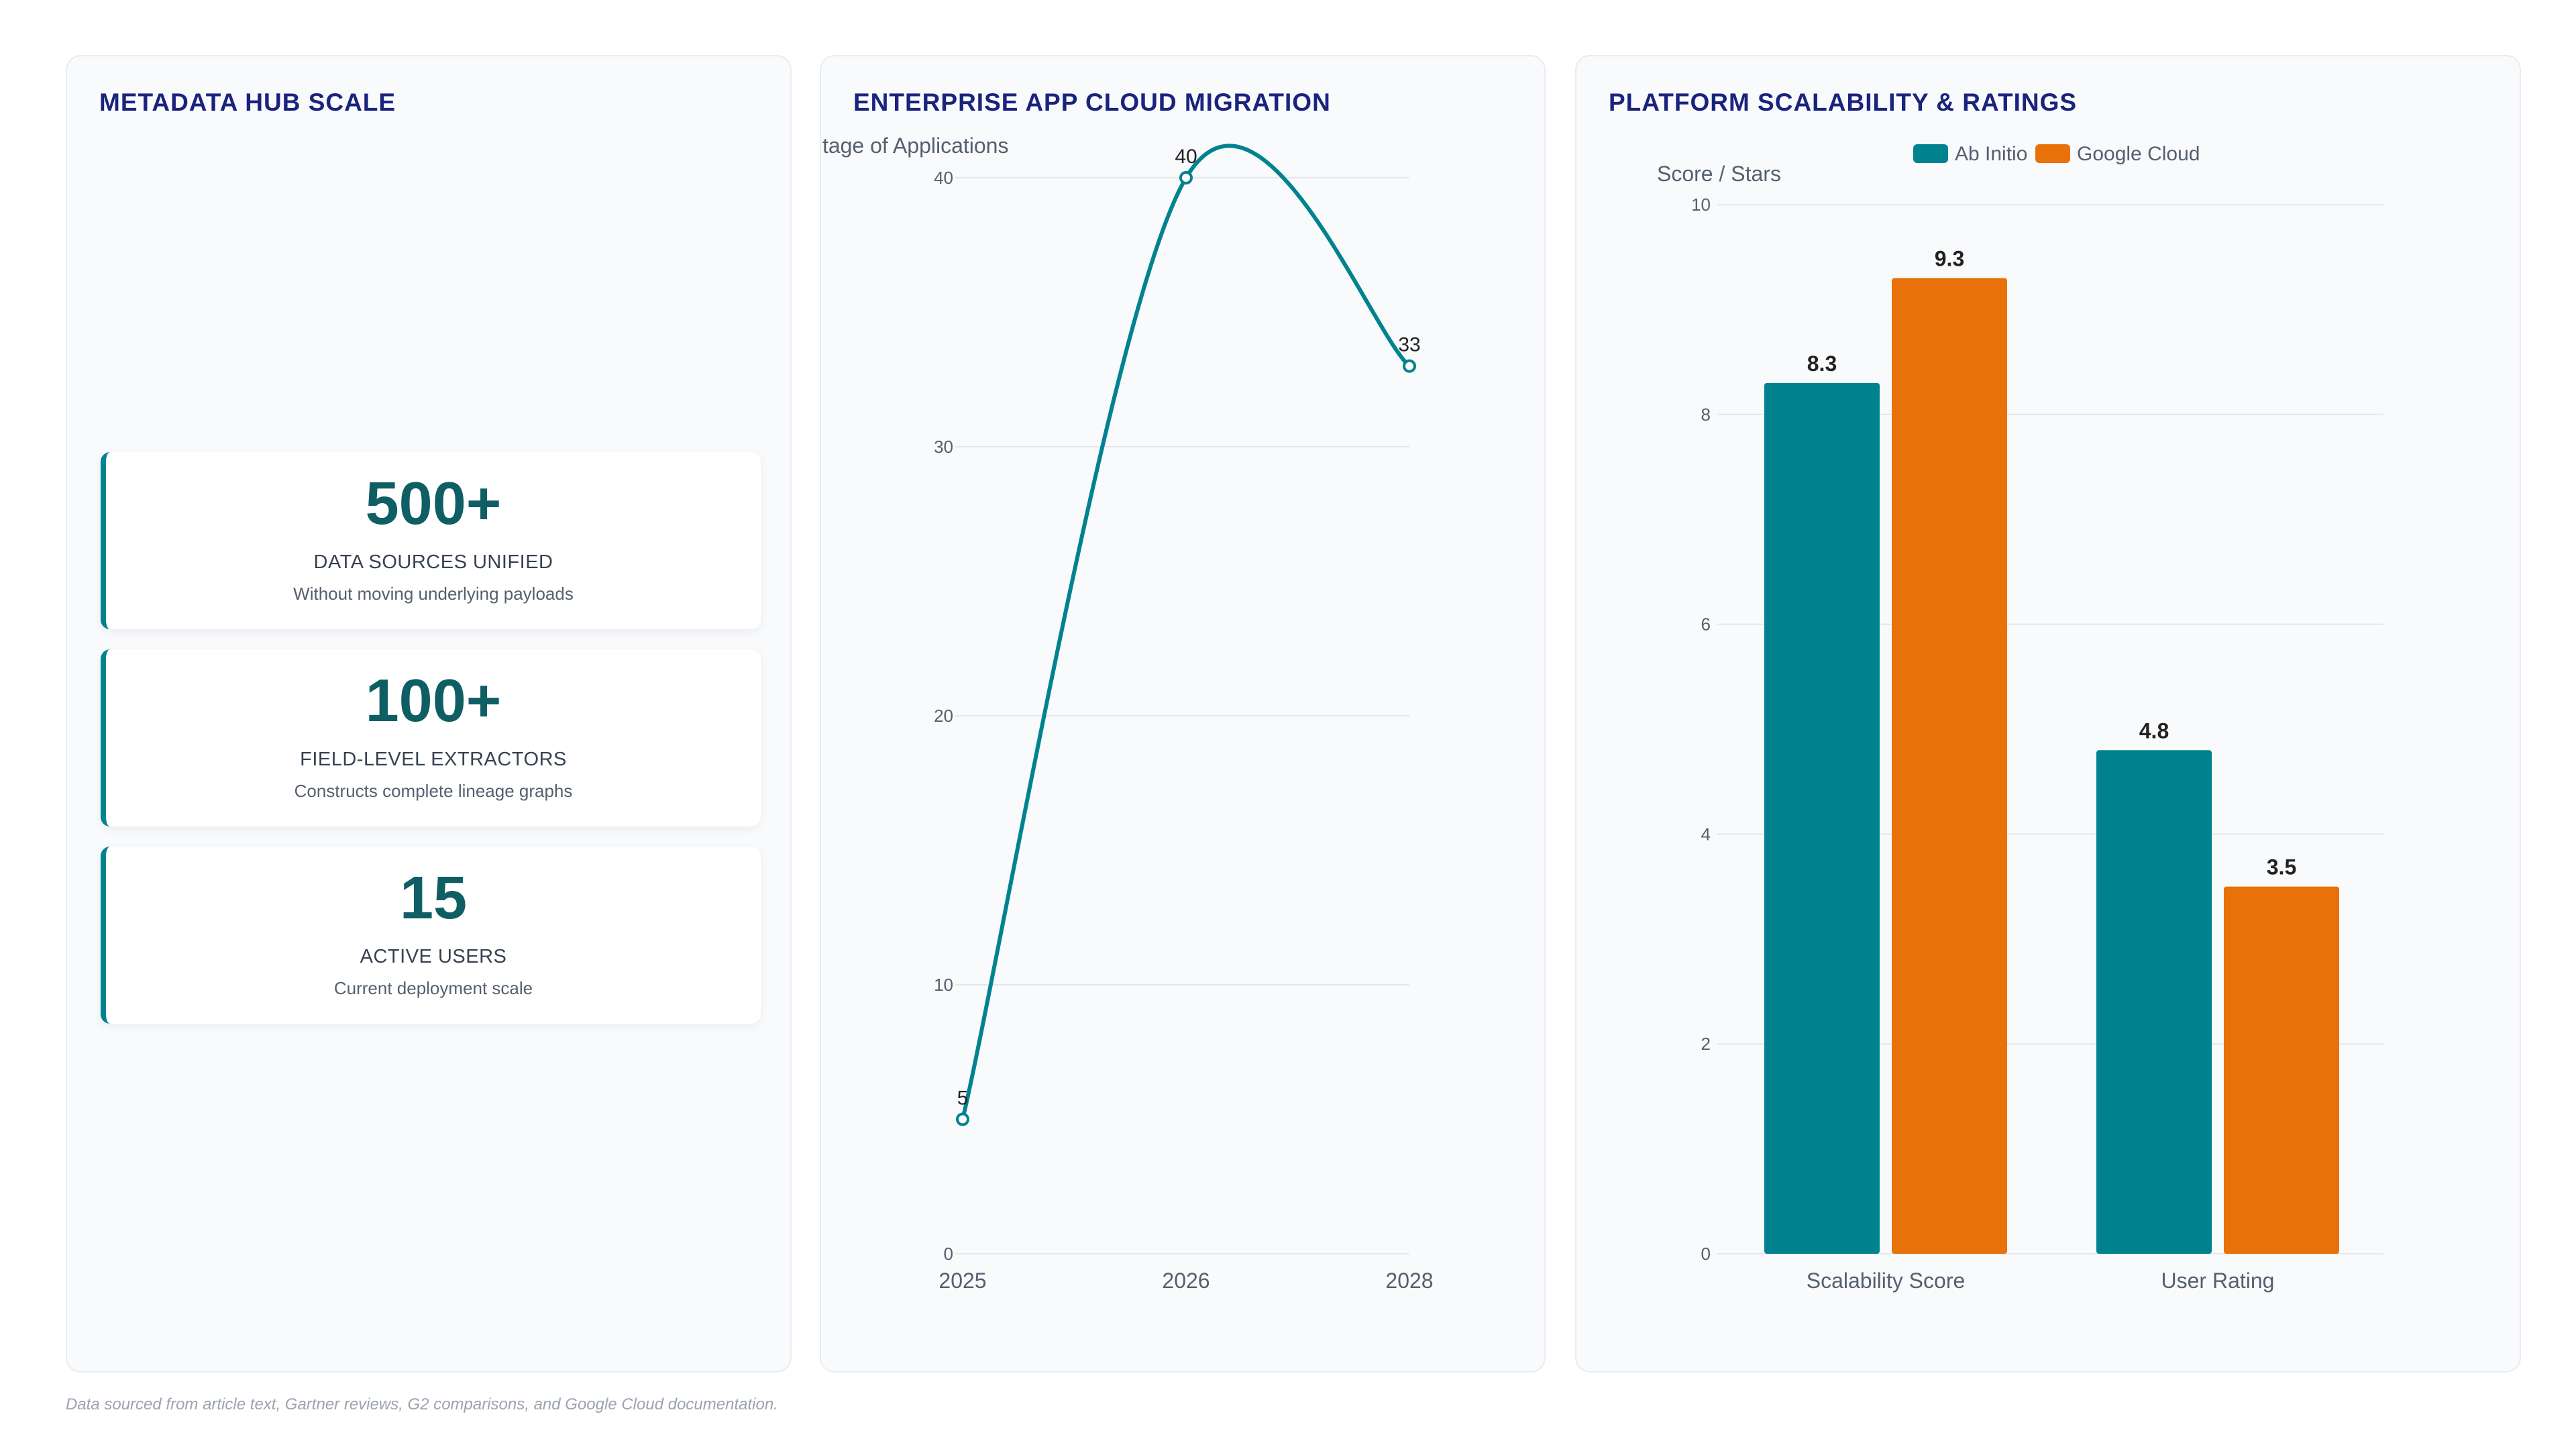 The width and height of the screenshot is (2576, 1449). Describe the element at coordinates (433, 759) in the screenshot. I see `stat-label: FIELD-LEVEL EXTRACTORS` at that location.